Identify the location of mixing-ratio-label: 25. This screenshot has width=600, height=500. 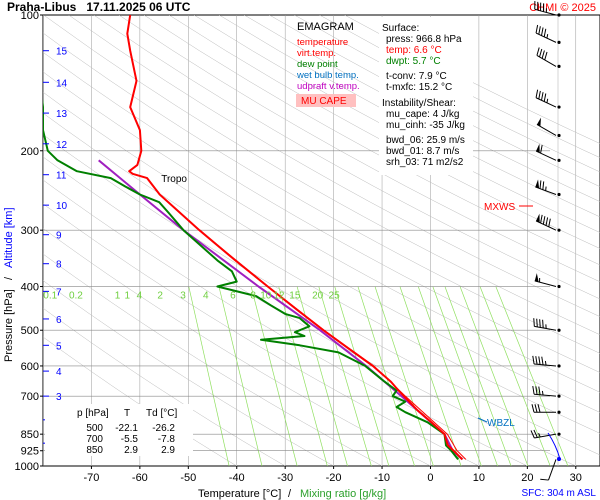
(335, 296).